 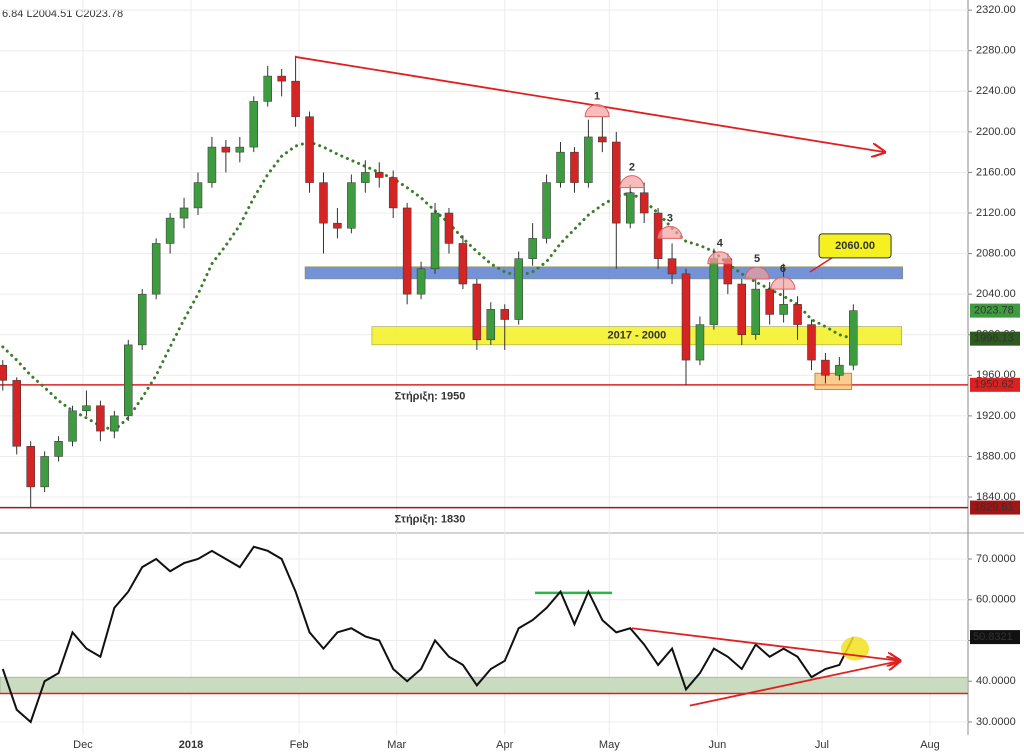 I want to click on value-label: 2023.78, so click(x=994, y=311).